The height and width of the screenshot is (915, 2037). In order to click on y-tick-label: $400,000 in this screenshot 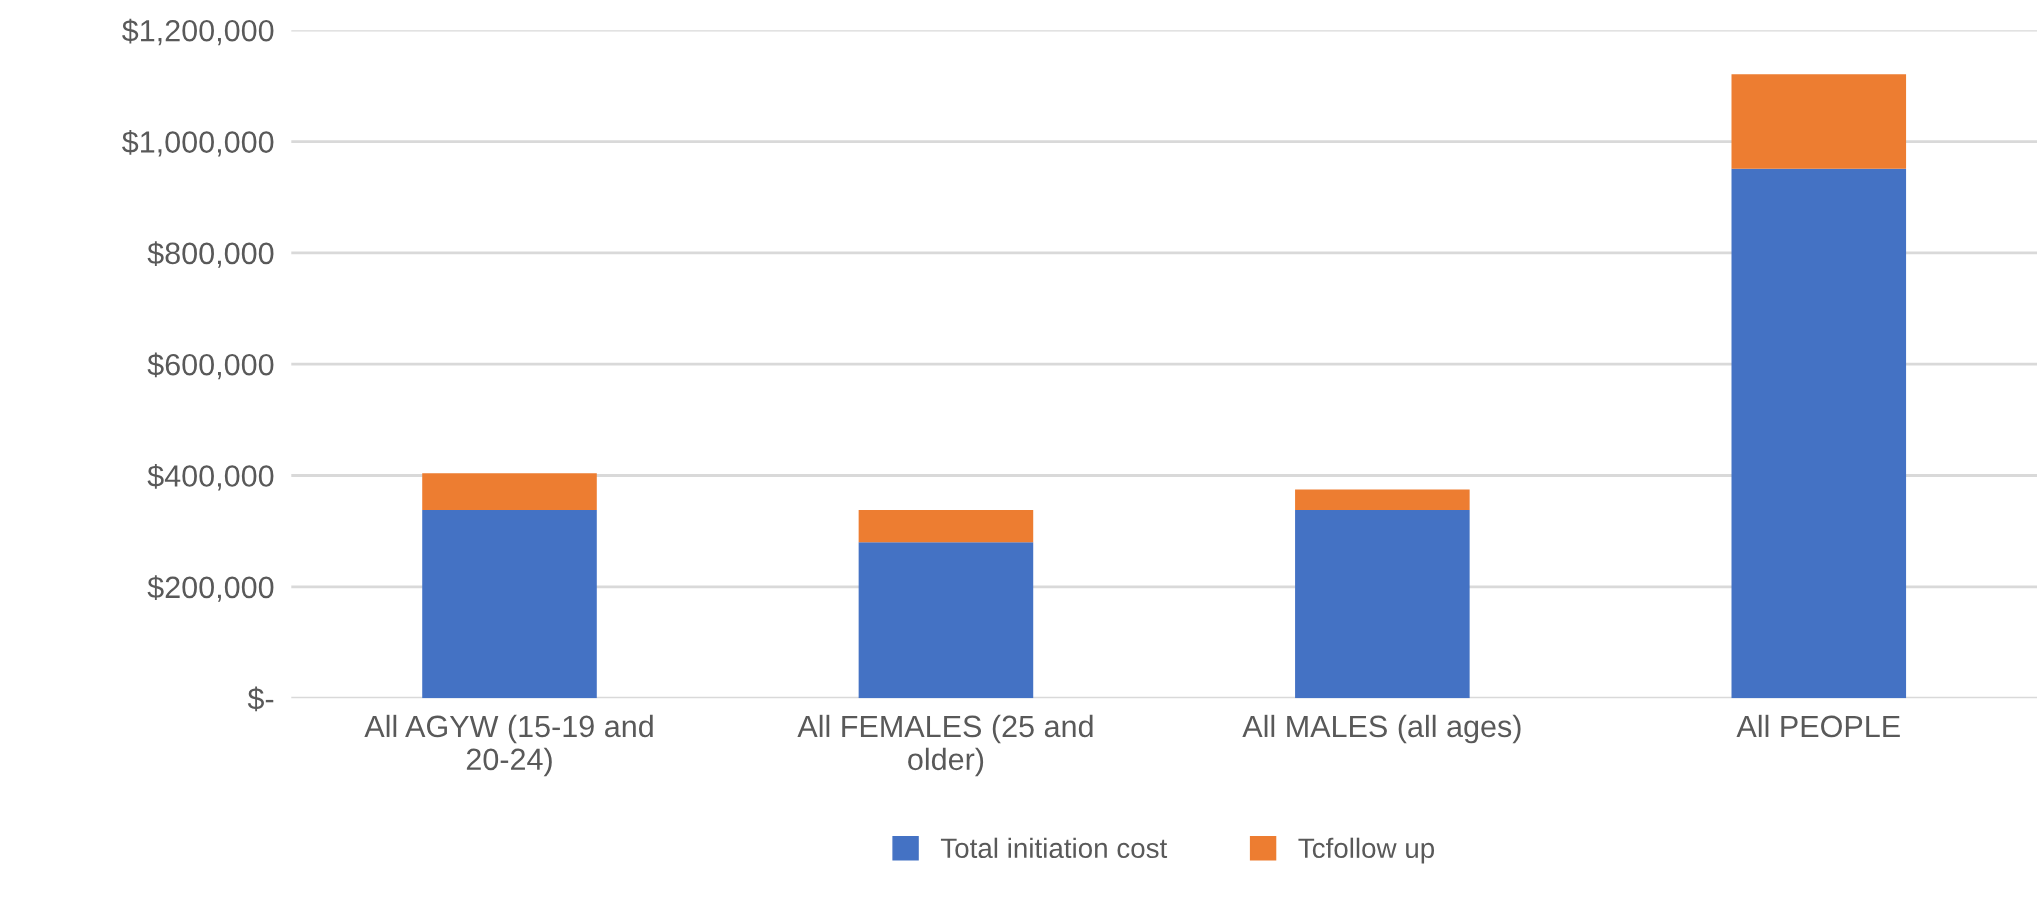, I will do `click(210, 477)`.